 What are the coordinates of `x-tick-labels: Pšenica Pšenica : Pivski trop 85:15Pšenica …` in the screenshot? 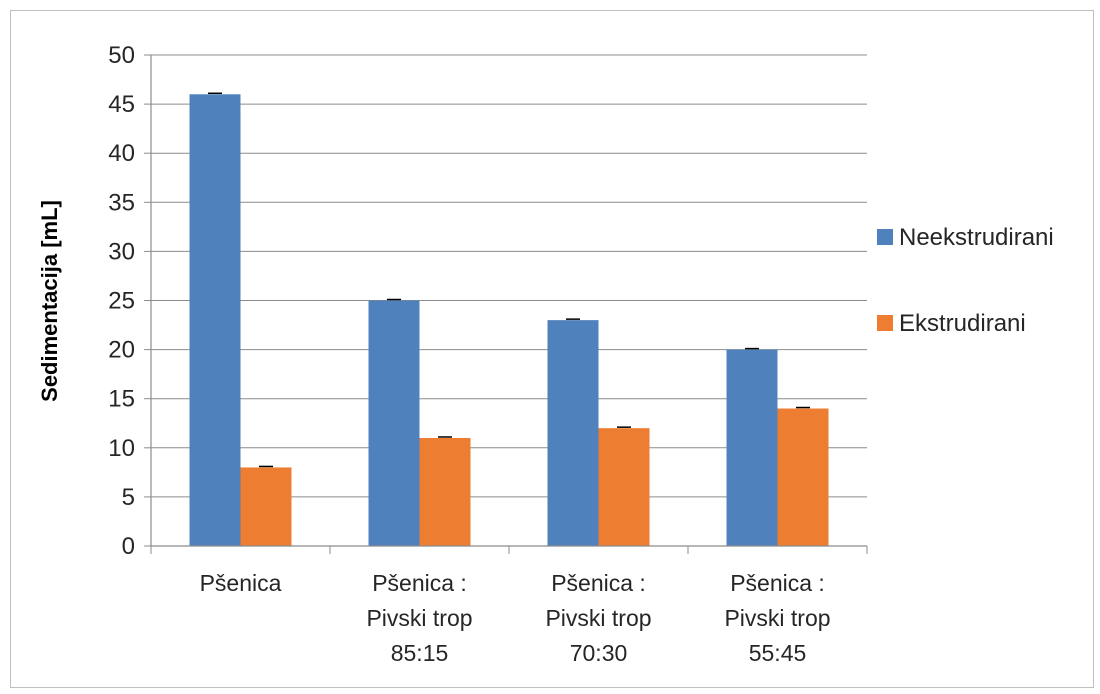 It's located at (515, 618).